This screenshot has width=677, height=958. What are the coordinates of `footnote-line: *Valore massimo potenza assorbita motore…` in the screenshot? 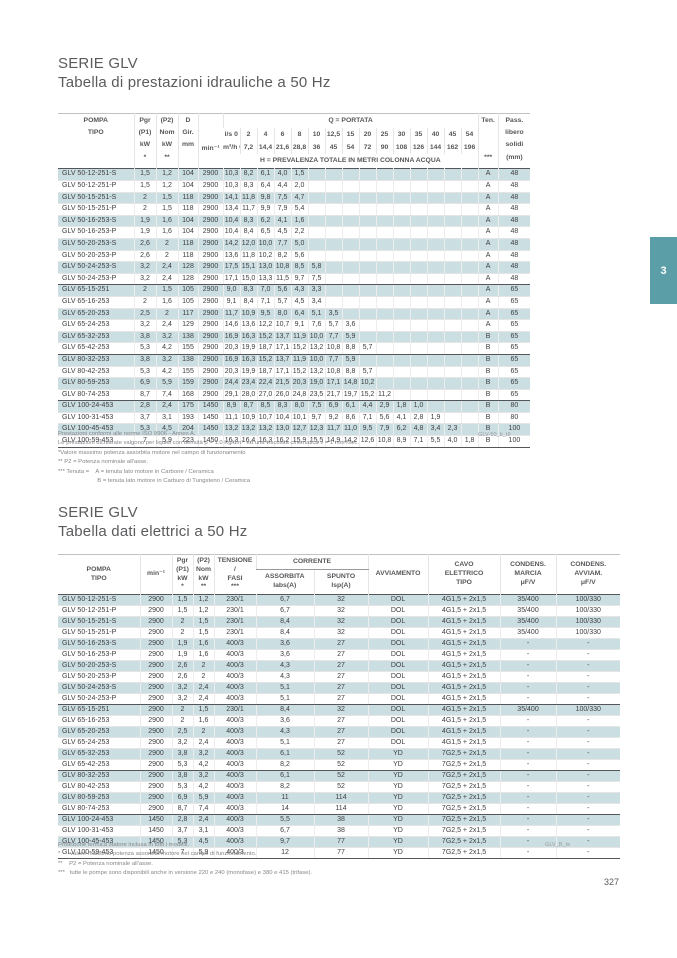 It's located at (152, 452).